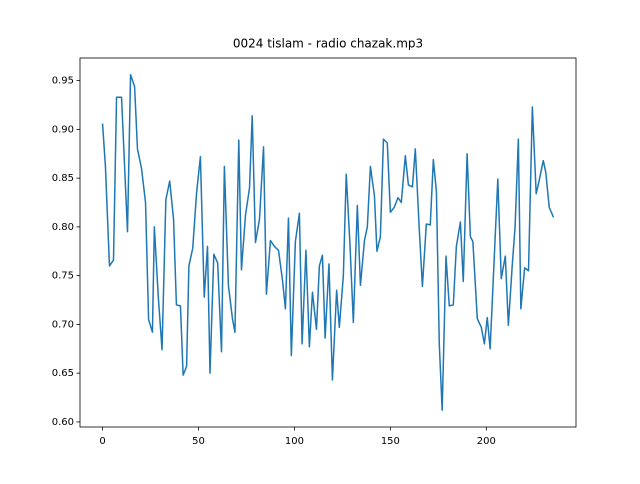 The width and height of the screenshot is (640, 484). What do you see at coordinates (390, 441) in the screenshot?
I see `x-tick-label: 150` at bounding box center [390, 441].